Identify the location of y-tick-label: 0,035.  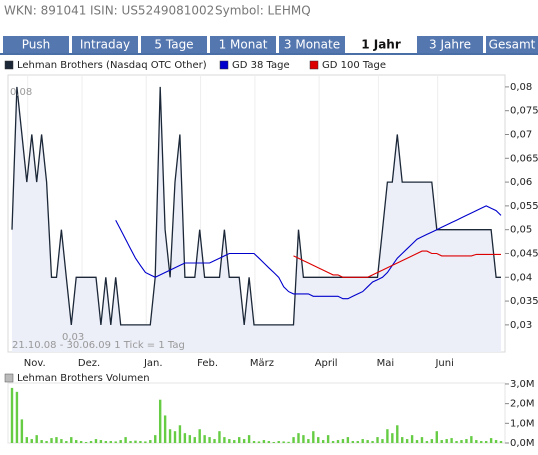
(524, 301).